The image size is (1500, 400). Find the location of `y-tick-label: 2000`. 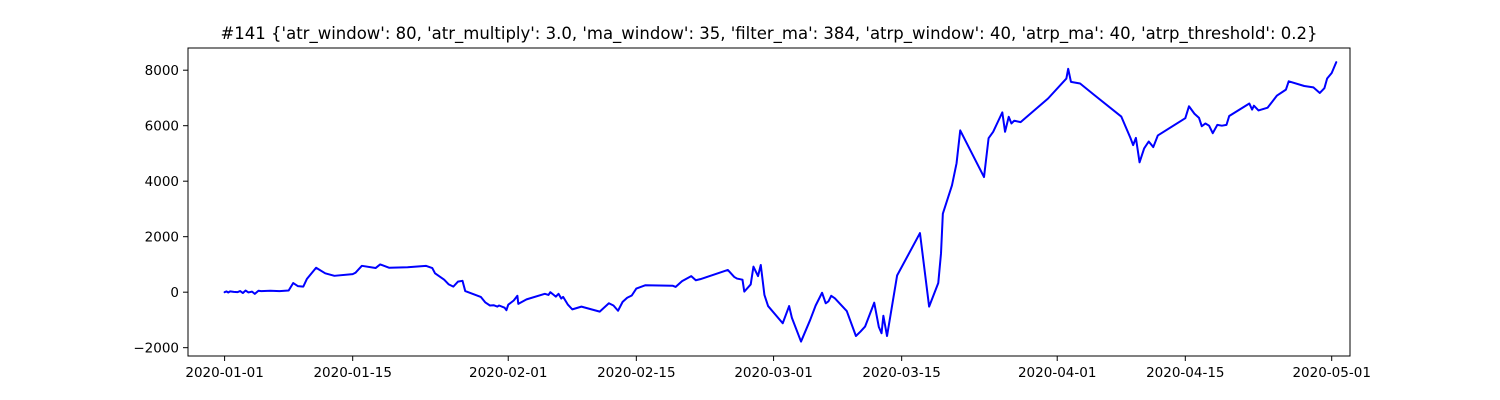

y-tick-label: 2000 is located at coordinates (162, 238).